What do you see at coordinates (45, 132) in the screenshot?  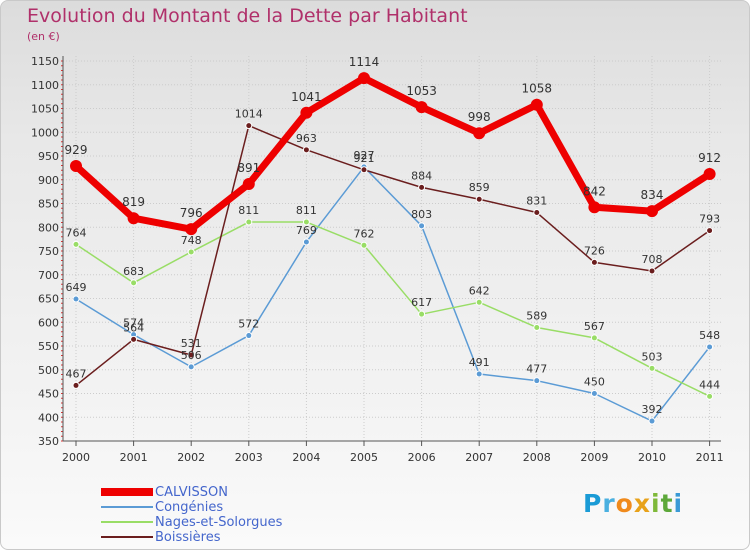 I see `y-tick-label: 1000` at bounding box center [45, 132].